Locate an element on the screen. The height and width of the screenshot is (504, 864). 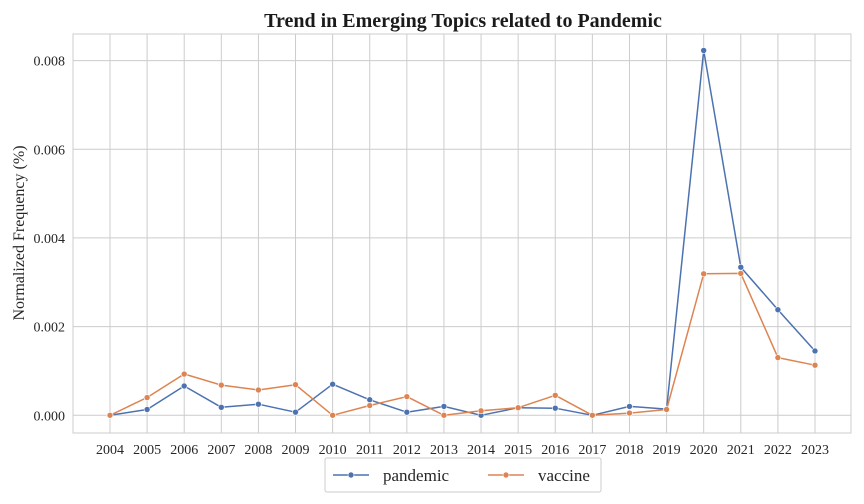
y-tick-label: 0.006 is located at coordinates (50, 150).